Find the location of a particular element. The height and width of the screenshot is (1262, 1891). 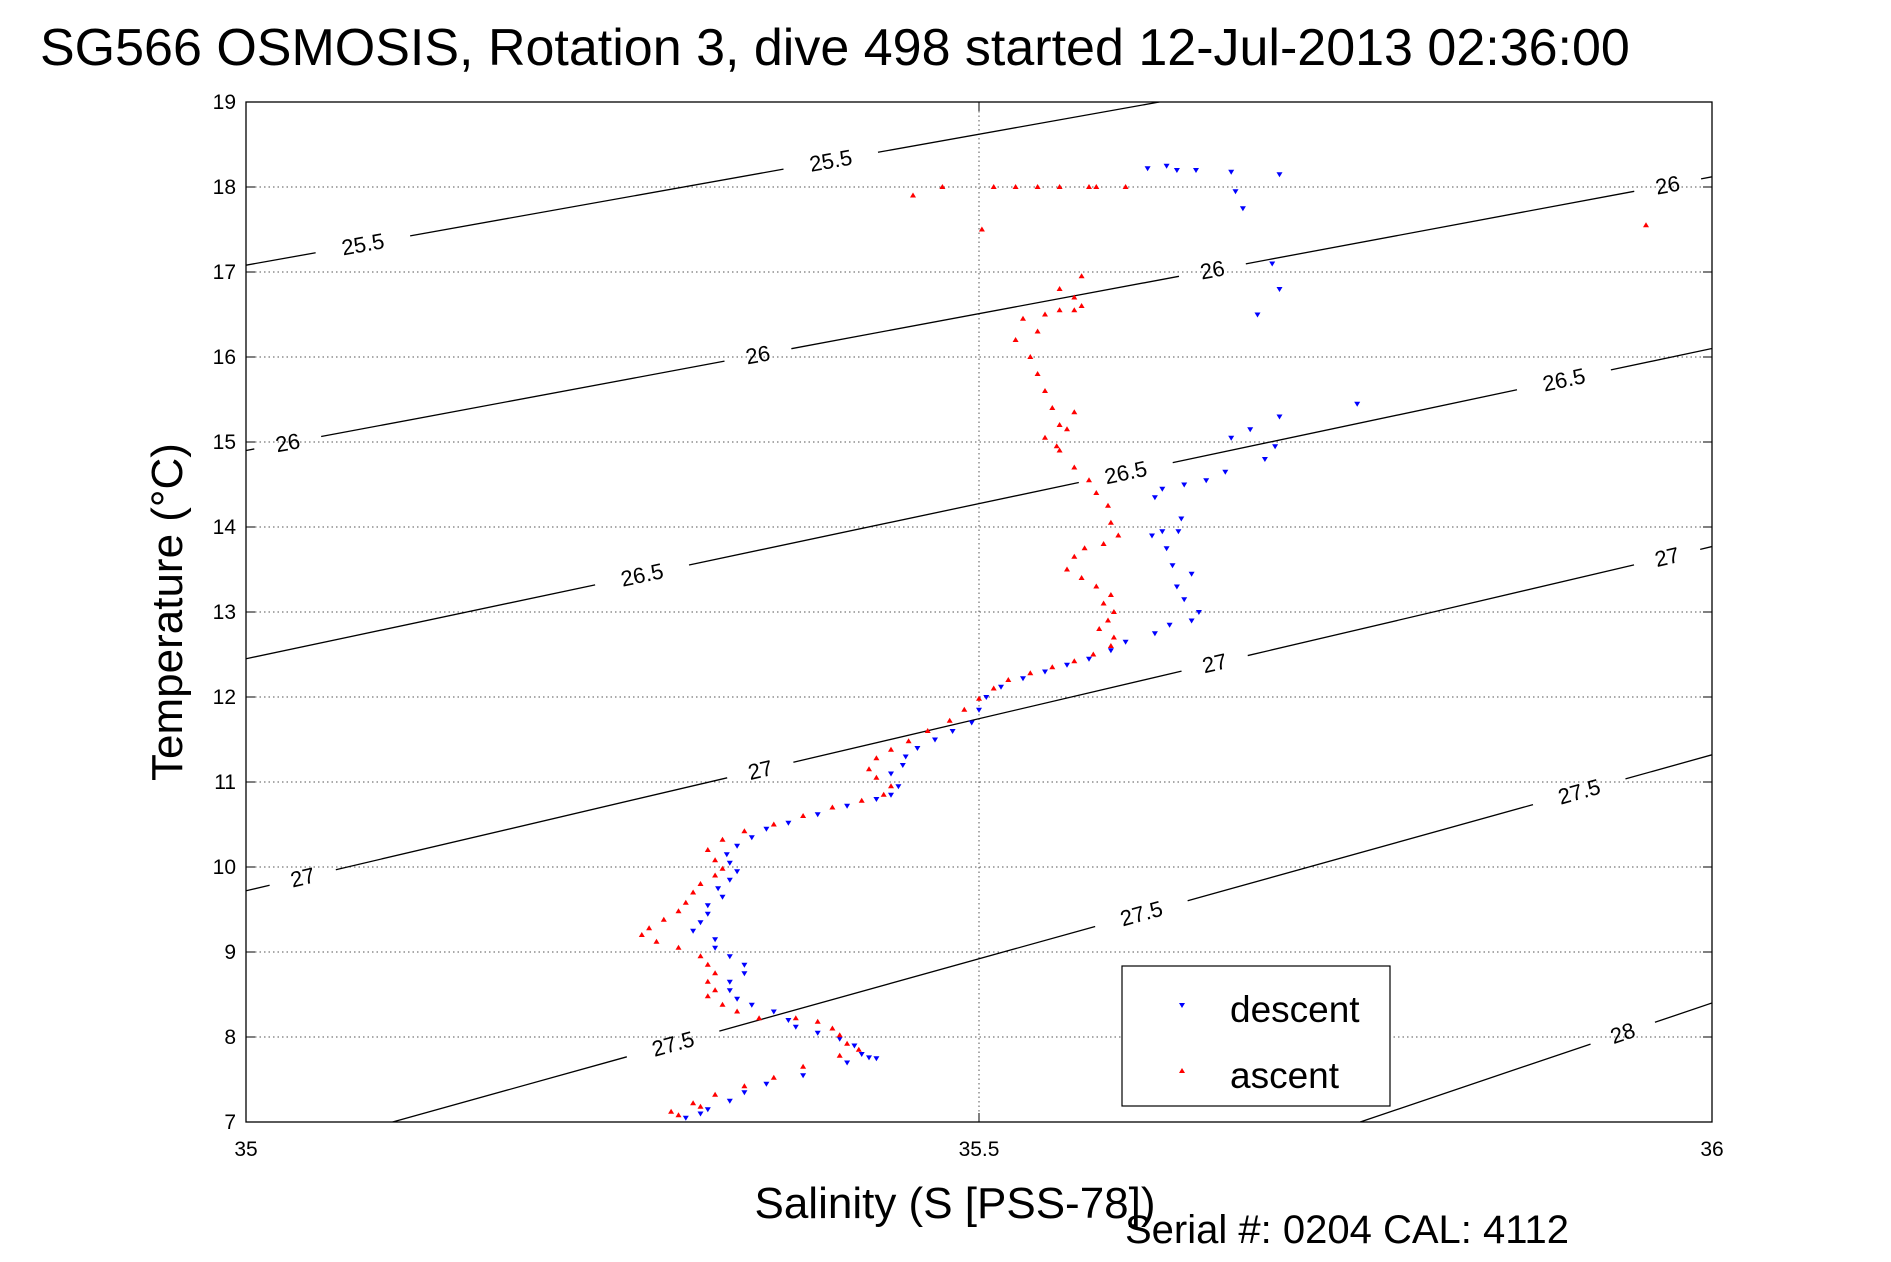

serial-calibration-note: Serial #: 0204 CAL: 4112 is located at coordinates (1347, 1230).